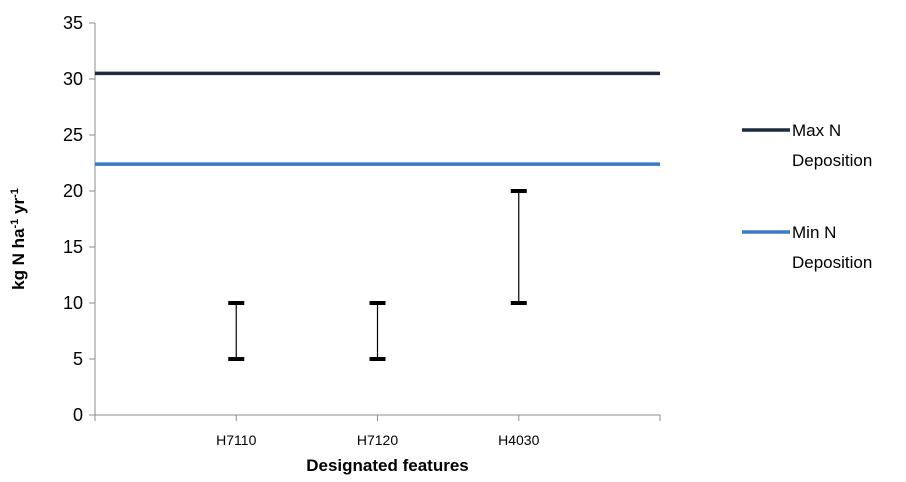 This screenshot has height=482, width=906. Describe the element at coordinates (377, 118) in the screenshot. I see `reference-lines` at that location.